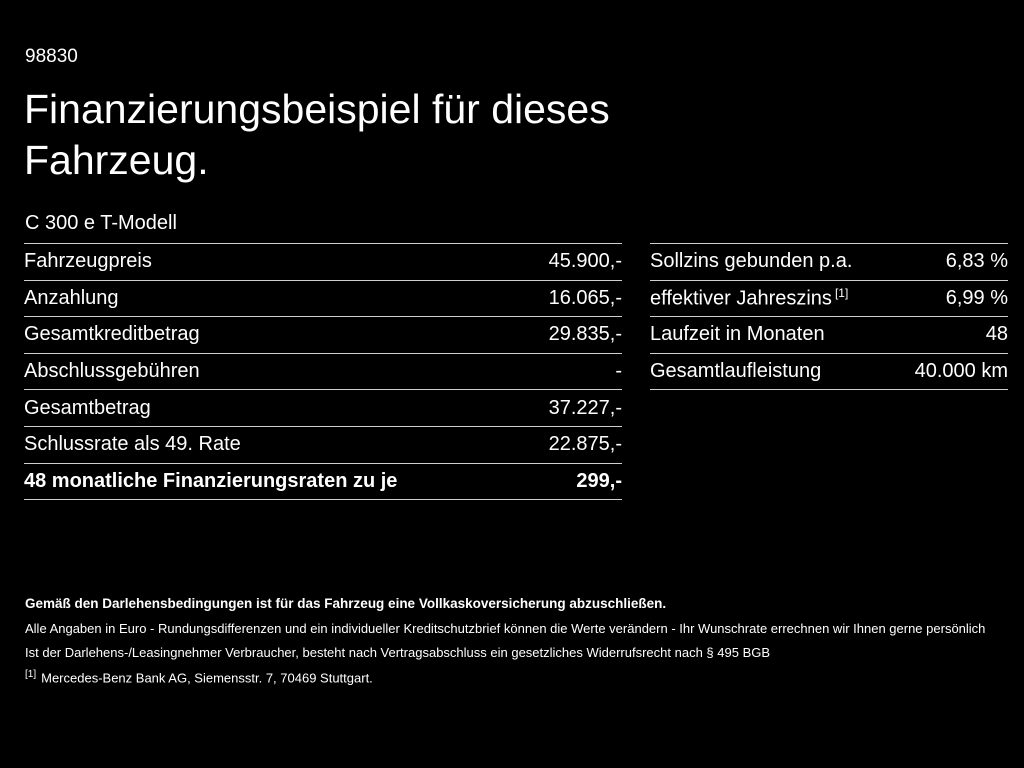 This screenshot has height=768, width=1024. Describe the element at coordinates (741, 298) in the screenshot. I see `row-label-text: effektiver Jahreszins` at that location.